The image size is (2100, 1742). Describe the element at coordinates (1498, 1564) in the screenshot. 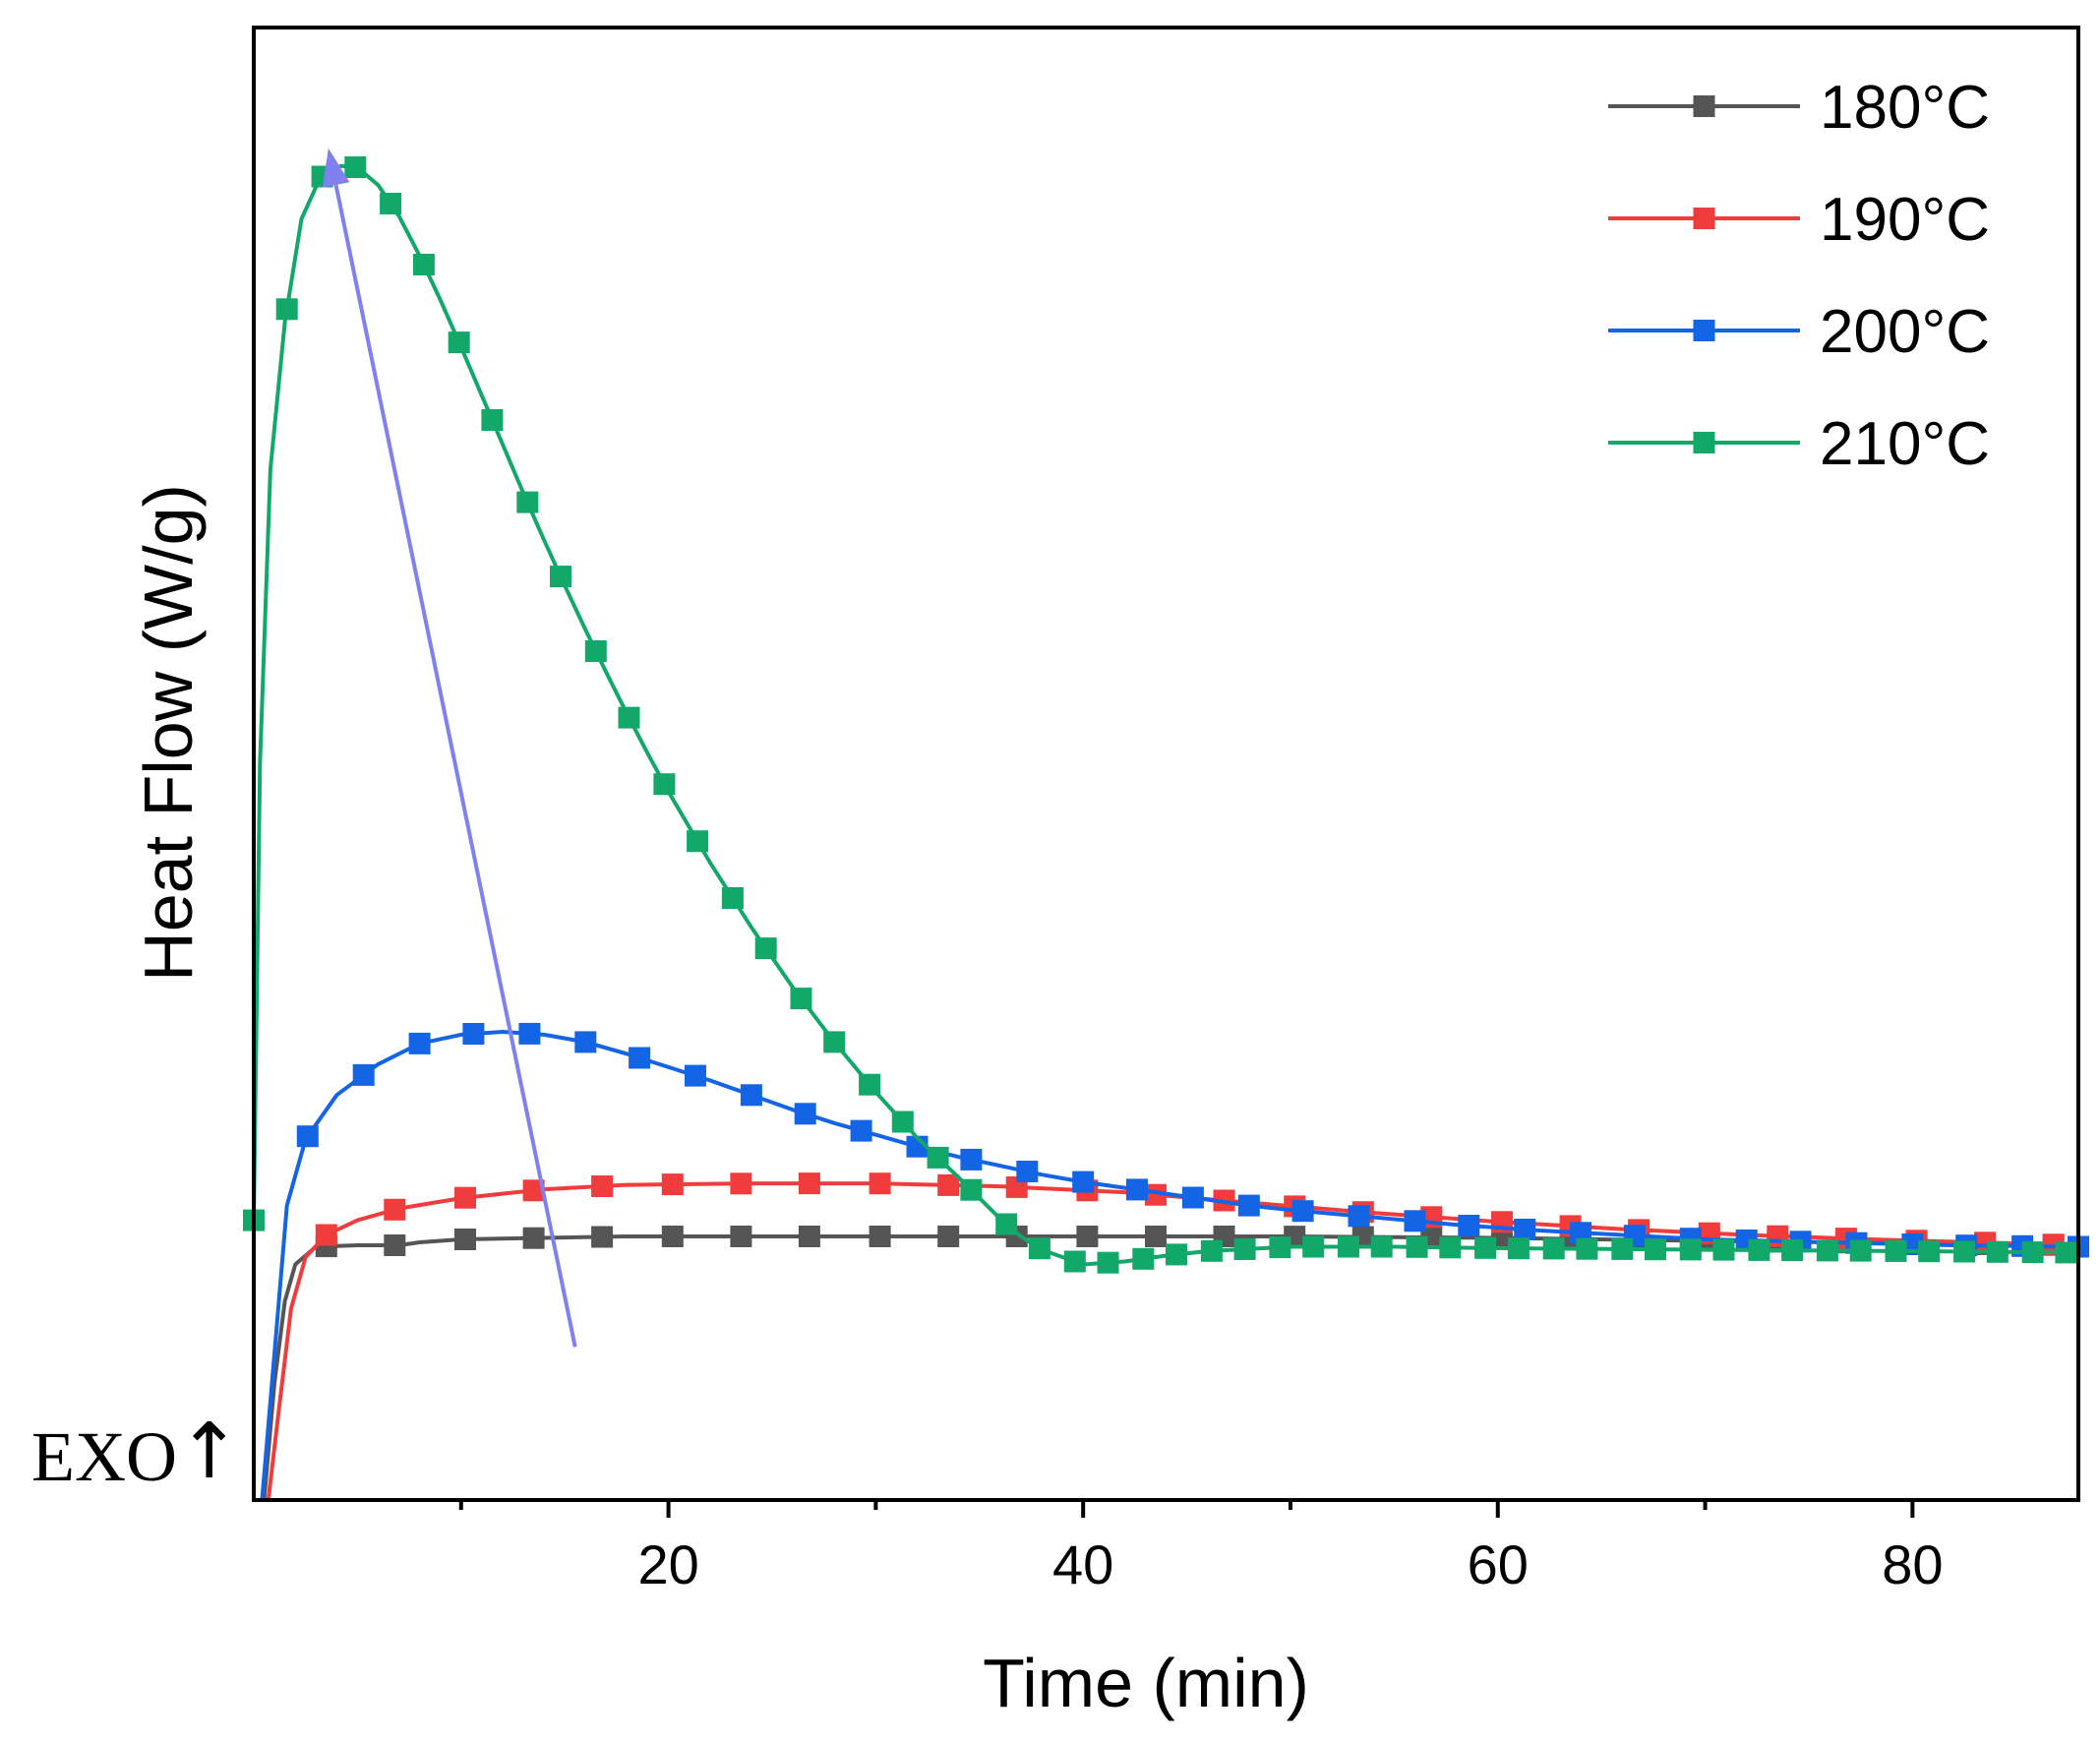

I see `x-tick-label: 60` at that location.